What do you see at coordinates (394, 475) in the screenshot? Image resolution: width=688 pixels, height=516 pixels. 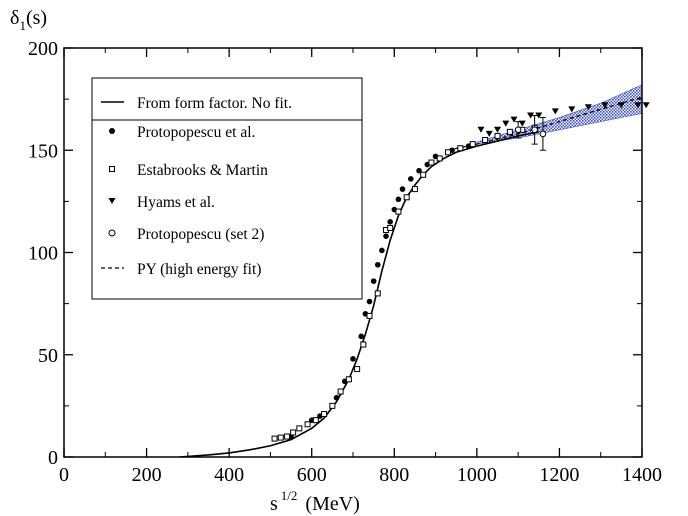 I see `x-tick-label: 800` at bounding box center [394, 475].